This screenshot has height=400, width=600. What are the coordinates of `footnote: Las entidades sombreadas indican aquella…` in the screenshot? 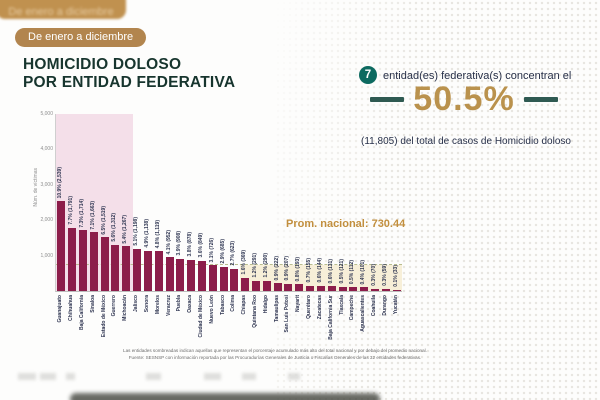 It's located at (275, 354).